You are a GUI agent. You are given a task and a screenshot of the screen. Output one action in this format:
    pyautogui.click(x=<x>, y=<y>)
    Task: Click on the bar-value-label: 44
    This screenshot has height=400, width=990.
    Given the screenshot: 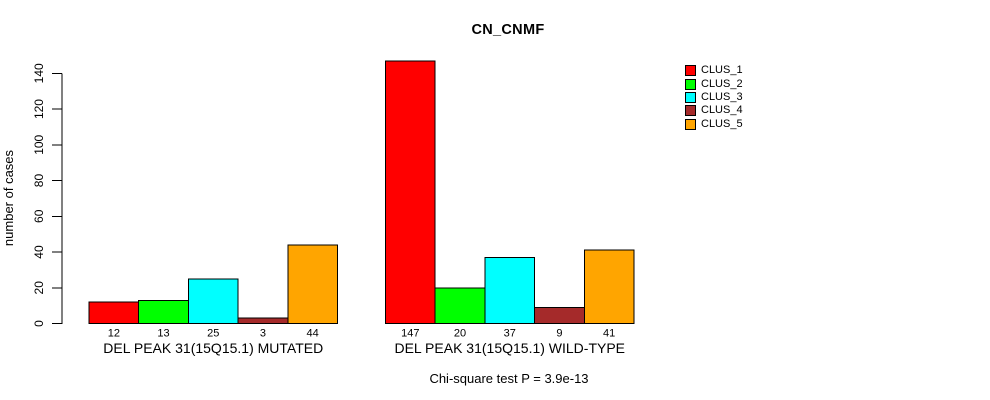 What is the action you would take?
    pyautogui.click(x=313, y=334)
    